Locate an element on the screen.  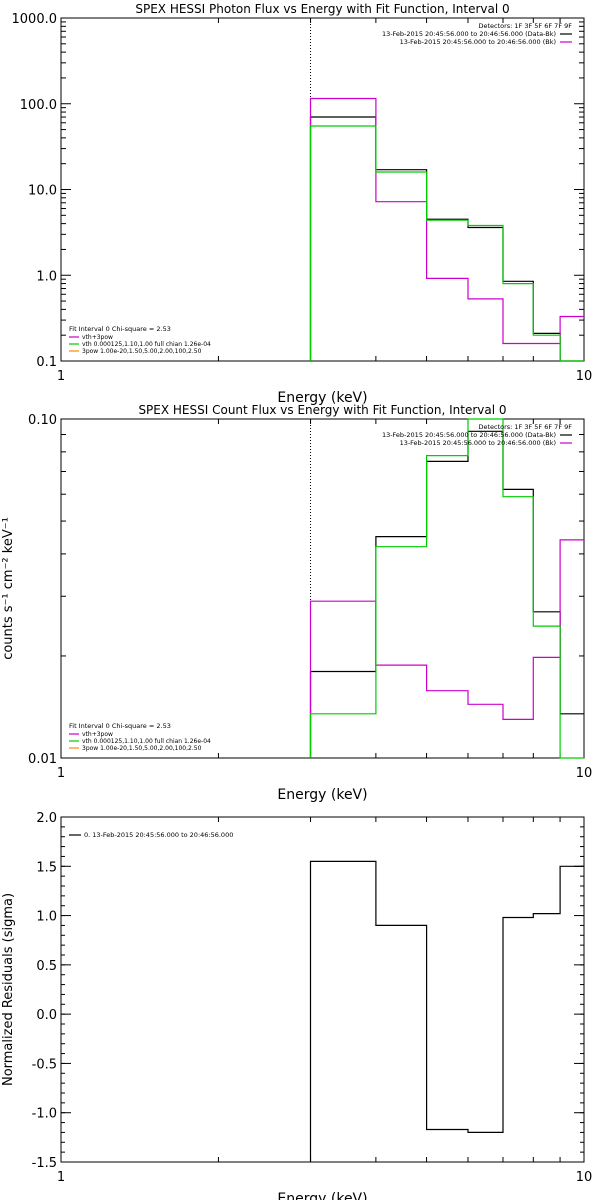
y-axis-label: Normalized Residuals (sigma) is located at coordinates (8, 989).